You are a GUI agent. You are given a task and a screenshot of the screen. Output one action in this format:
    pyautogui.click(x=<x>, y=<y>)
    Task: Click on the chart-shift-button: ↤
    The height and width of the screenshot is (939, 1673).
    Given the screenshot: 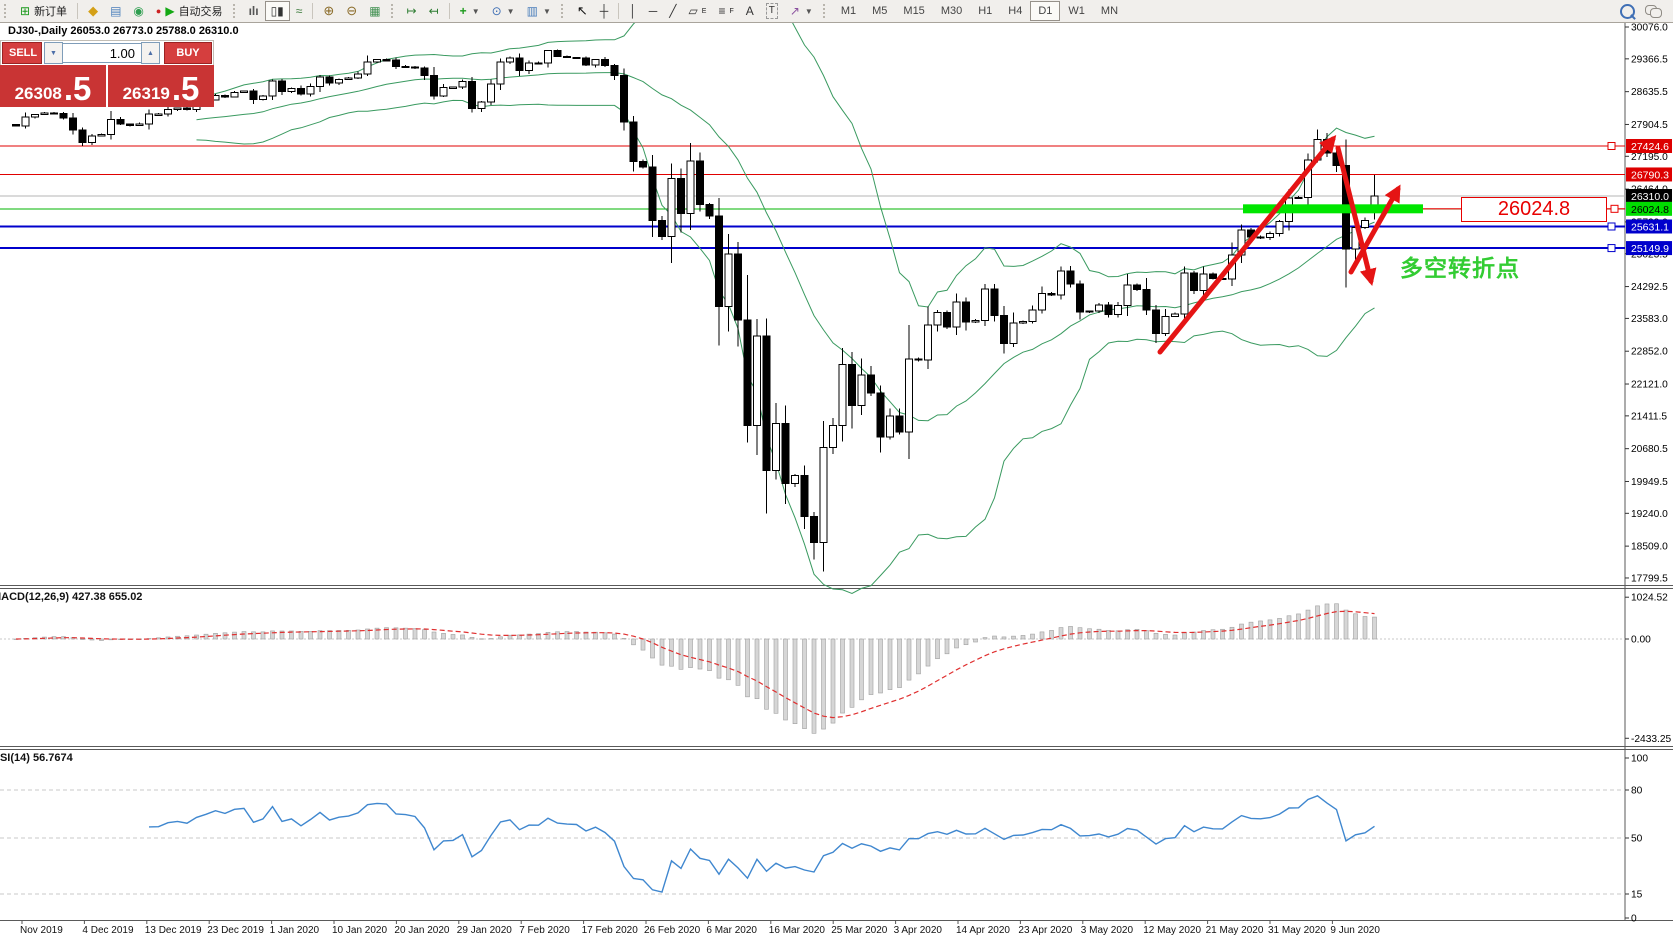 What is the action you would take?
    pyautogui.click(x=434, y=11)
    